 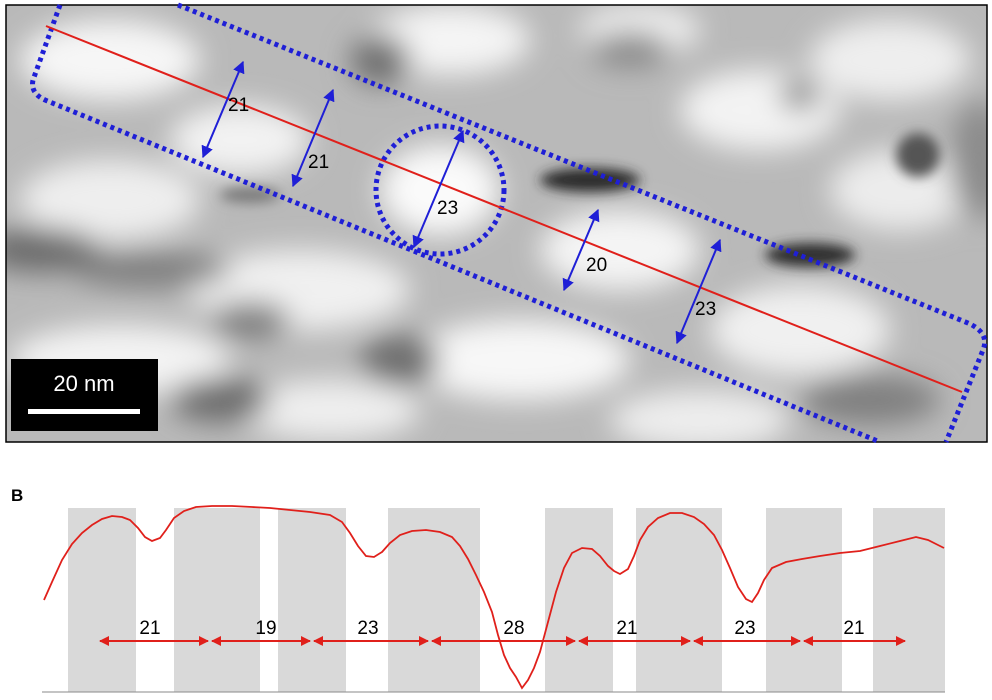 I want to click on segment-label-1: 21, so click(x=149, y=628).